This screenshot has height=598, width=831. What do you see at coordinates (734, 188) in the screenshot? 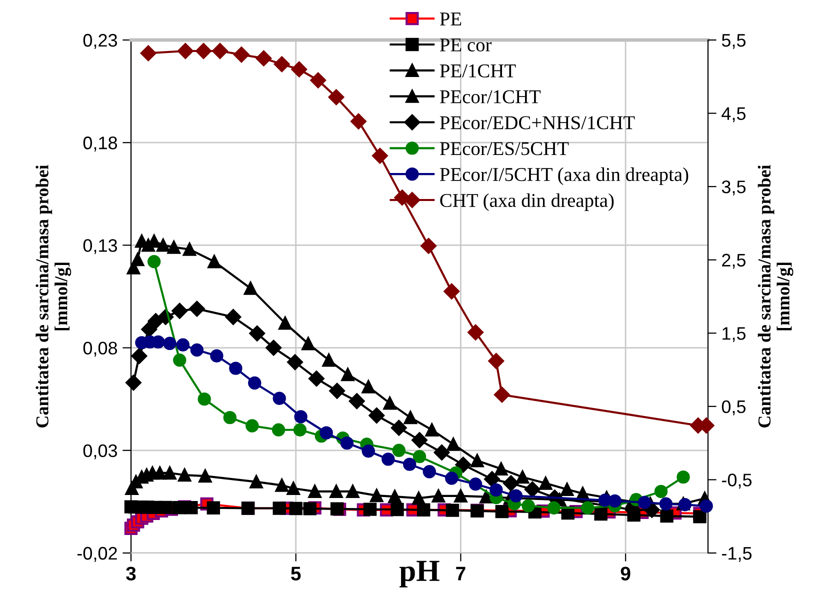
I see `y2-tick-label: 3,5` at bounding box center [734, 188].